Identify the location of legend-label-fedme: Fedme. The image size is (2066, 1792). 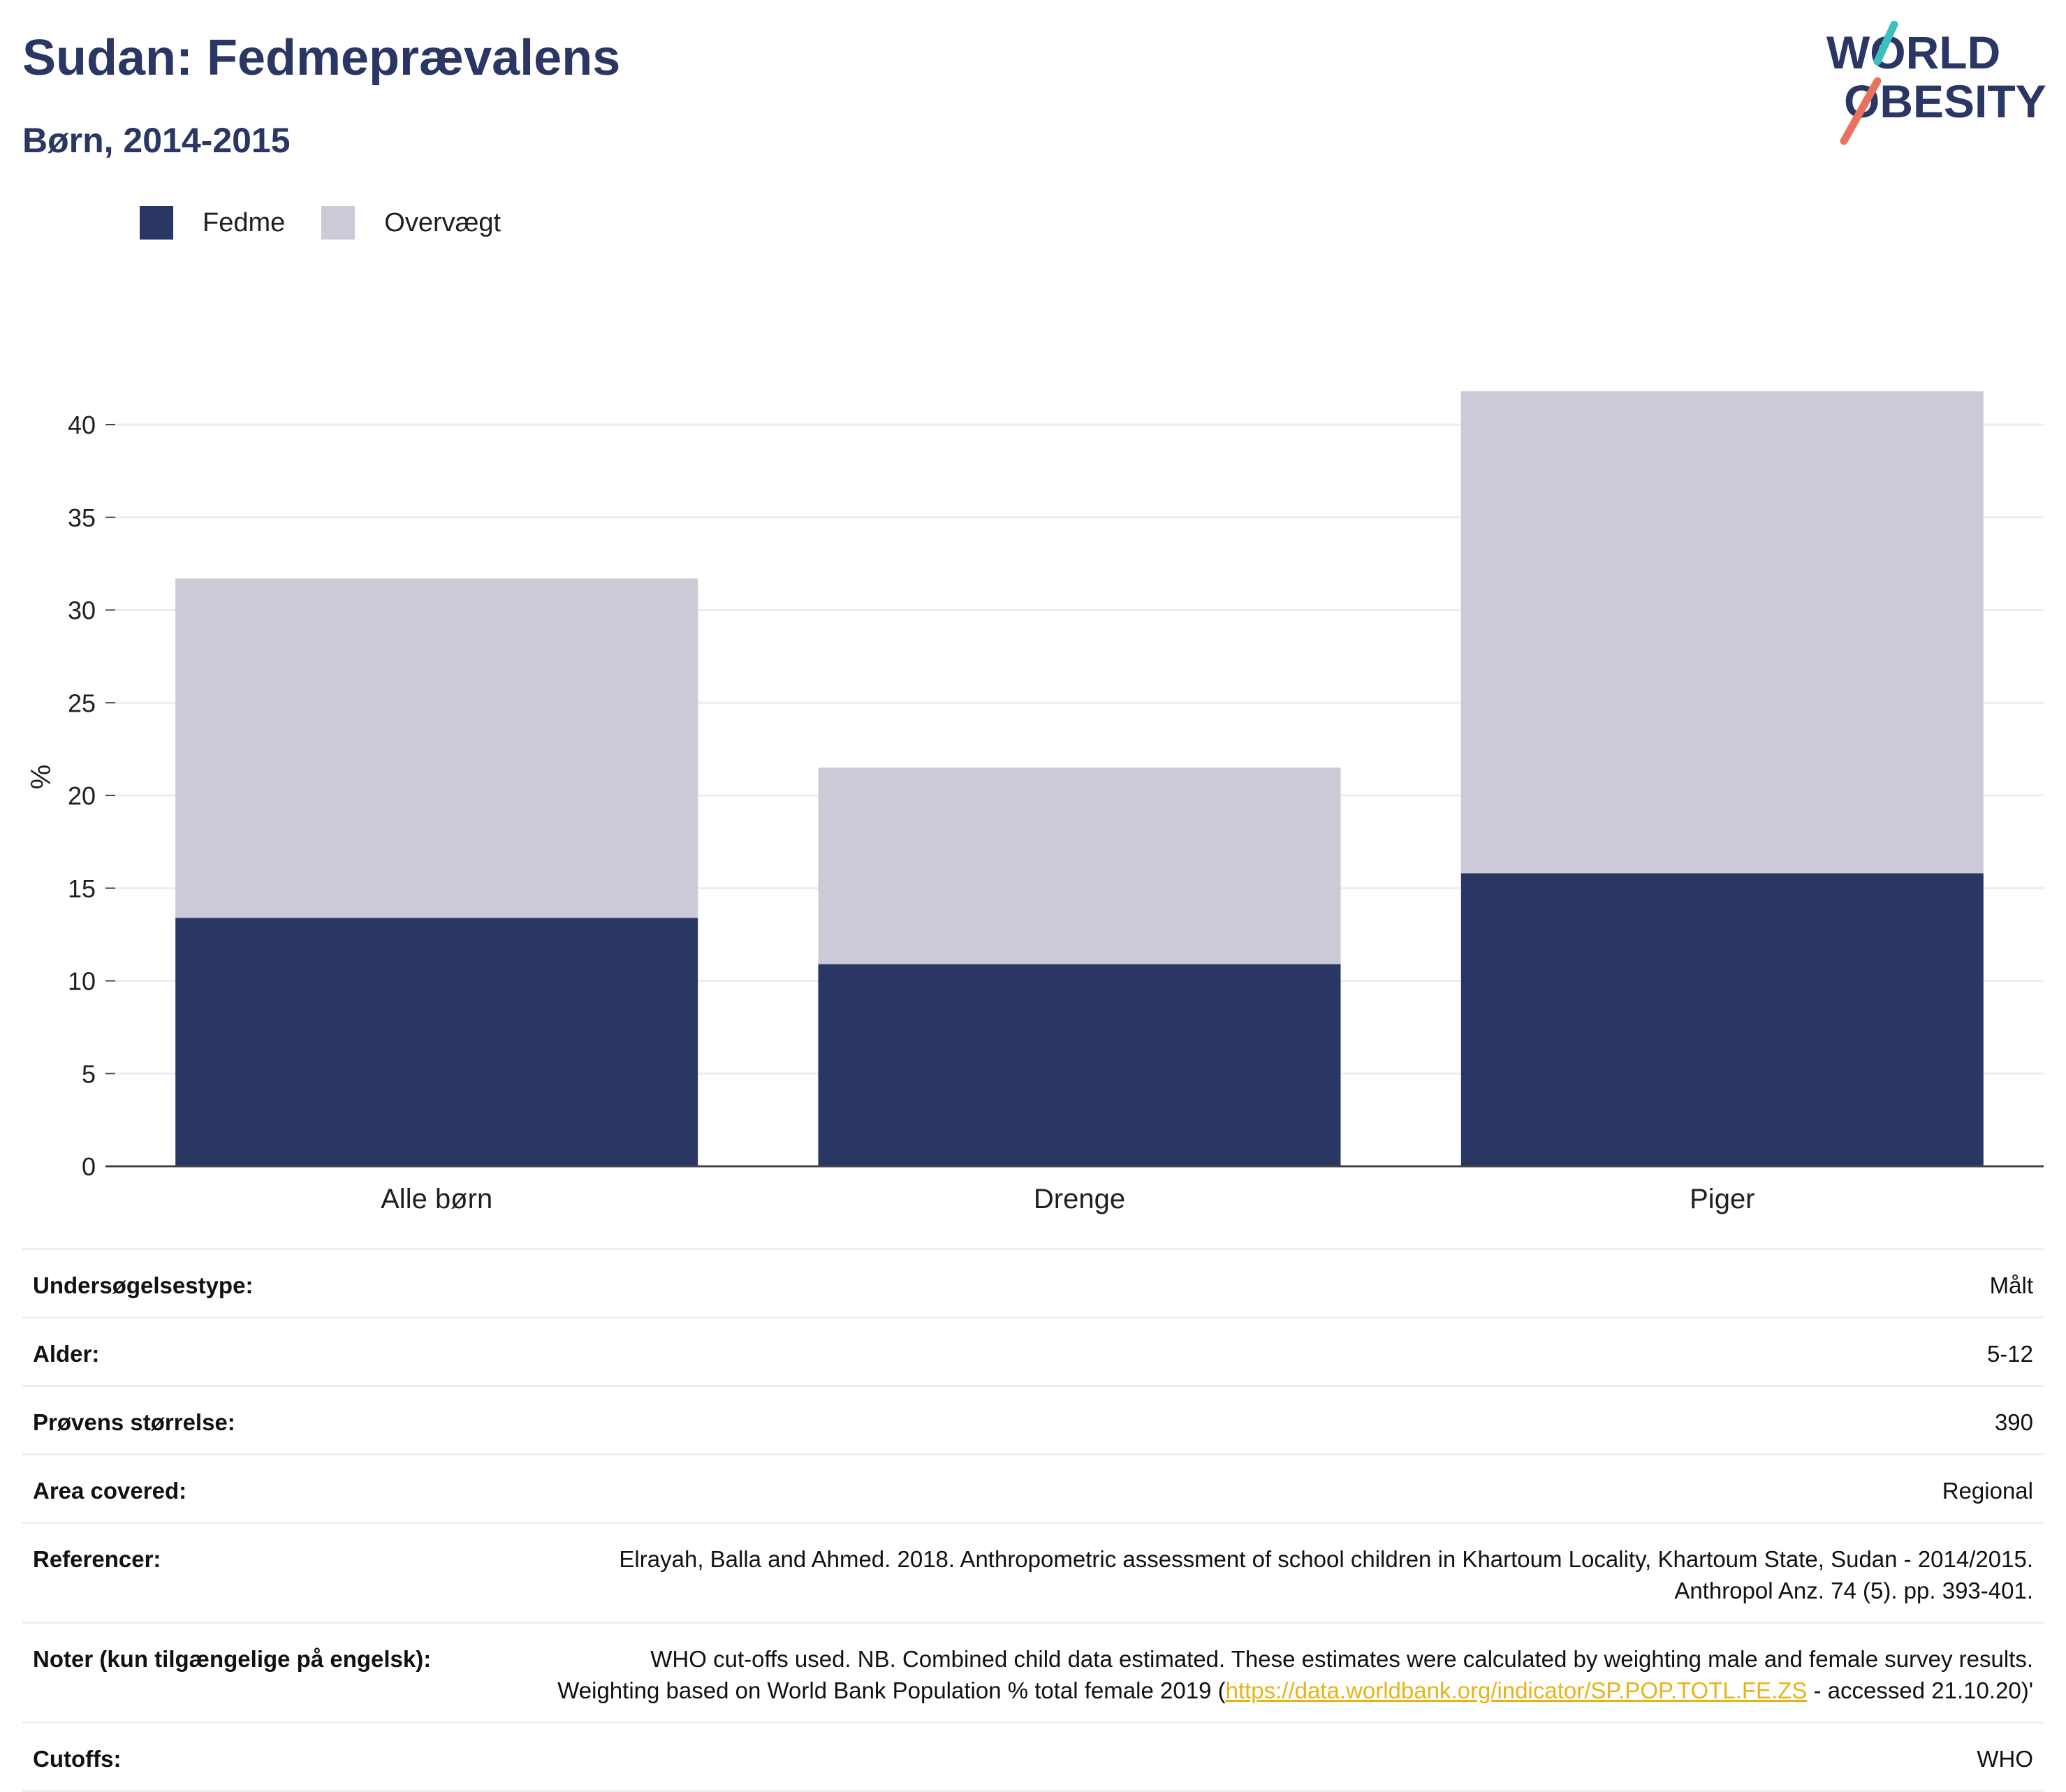
(244, 222).